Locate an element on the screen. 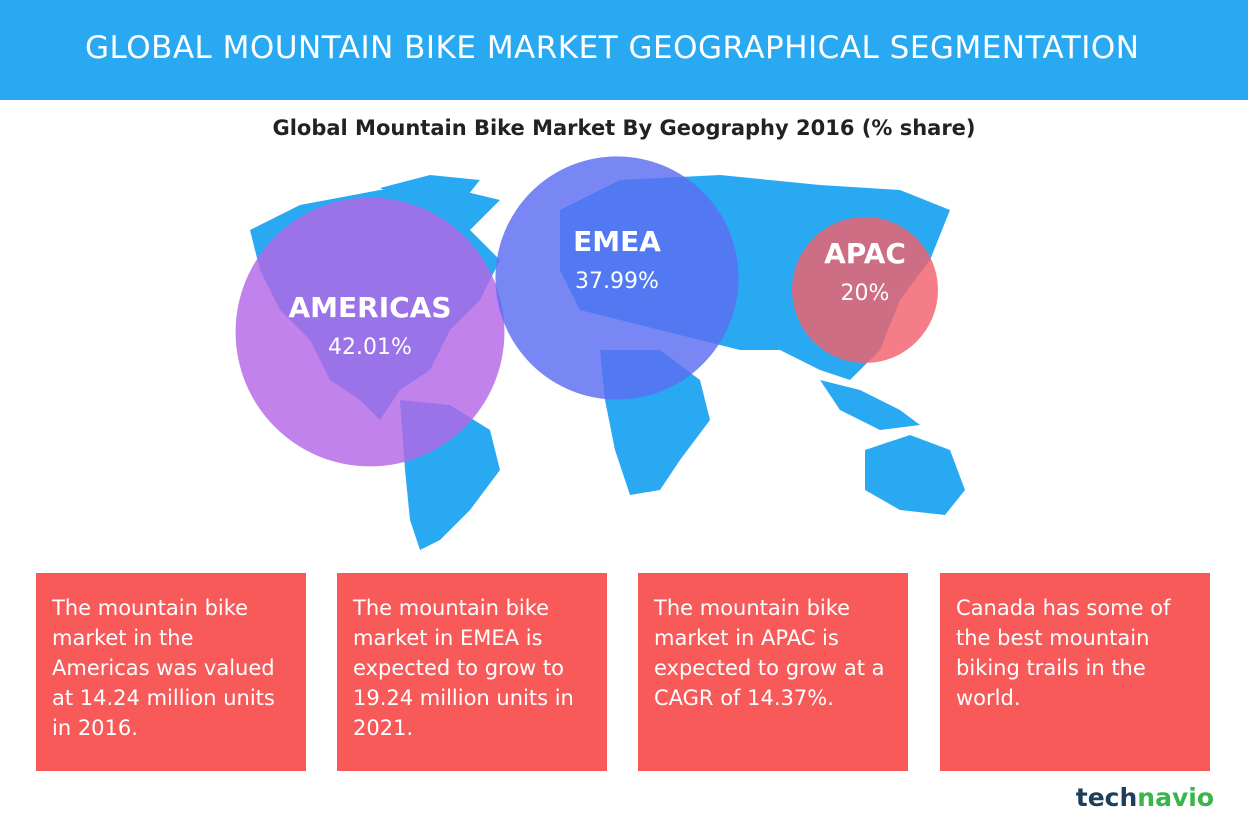 This screenshot has width=1248, height=816. logo: technavio is located at coordinates (1145, 797).